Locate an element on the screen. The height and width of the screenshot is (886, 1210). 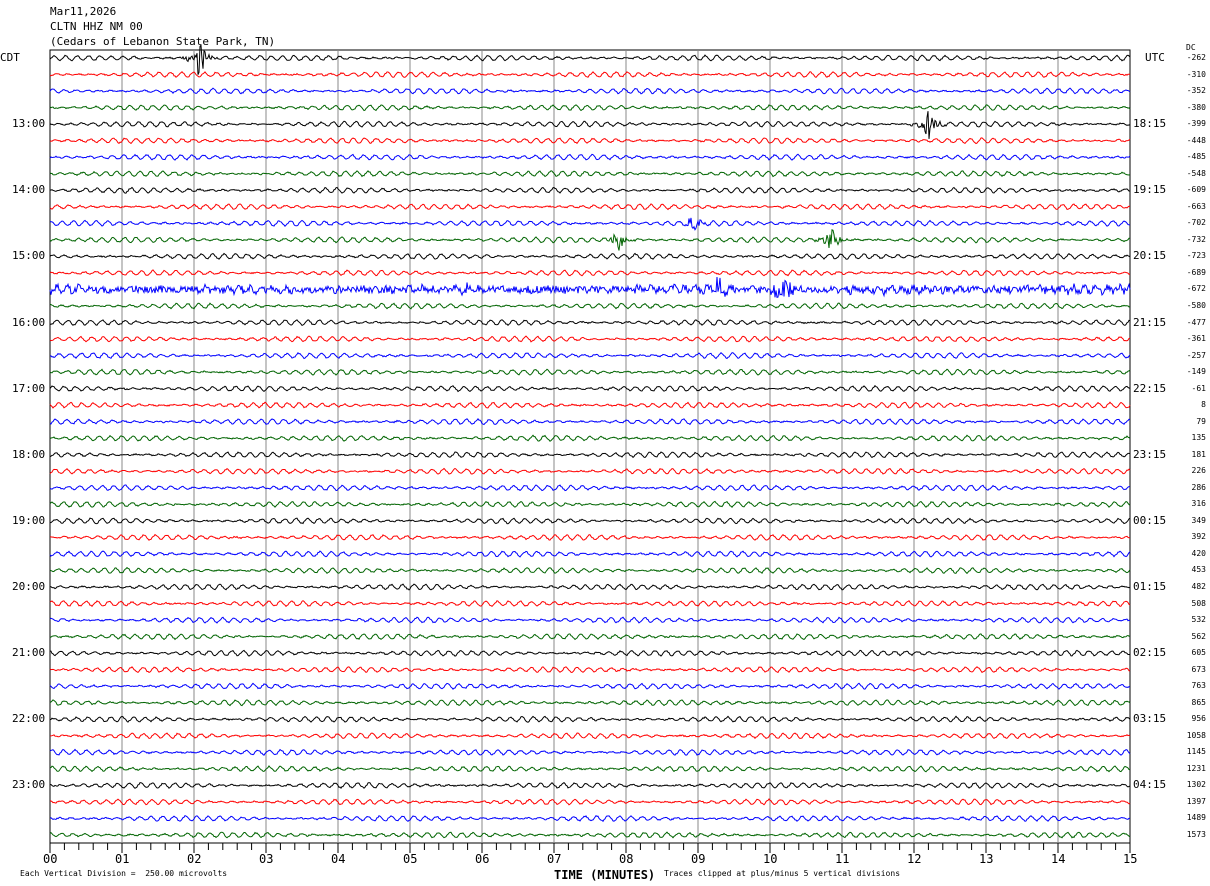
dc-offset-label: 532 is located at coordinates (1198, 620).